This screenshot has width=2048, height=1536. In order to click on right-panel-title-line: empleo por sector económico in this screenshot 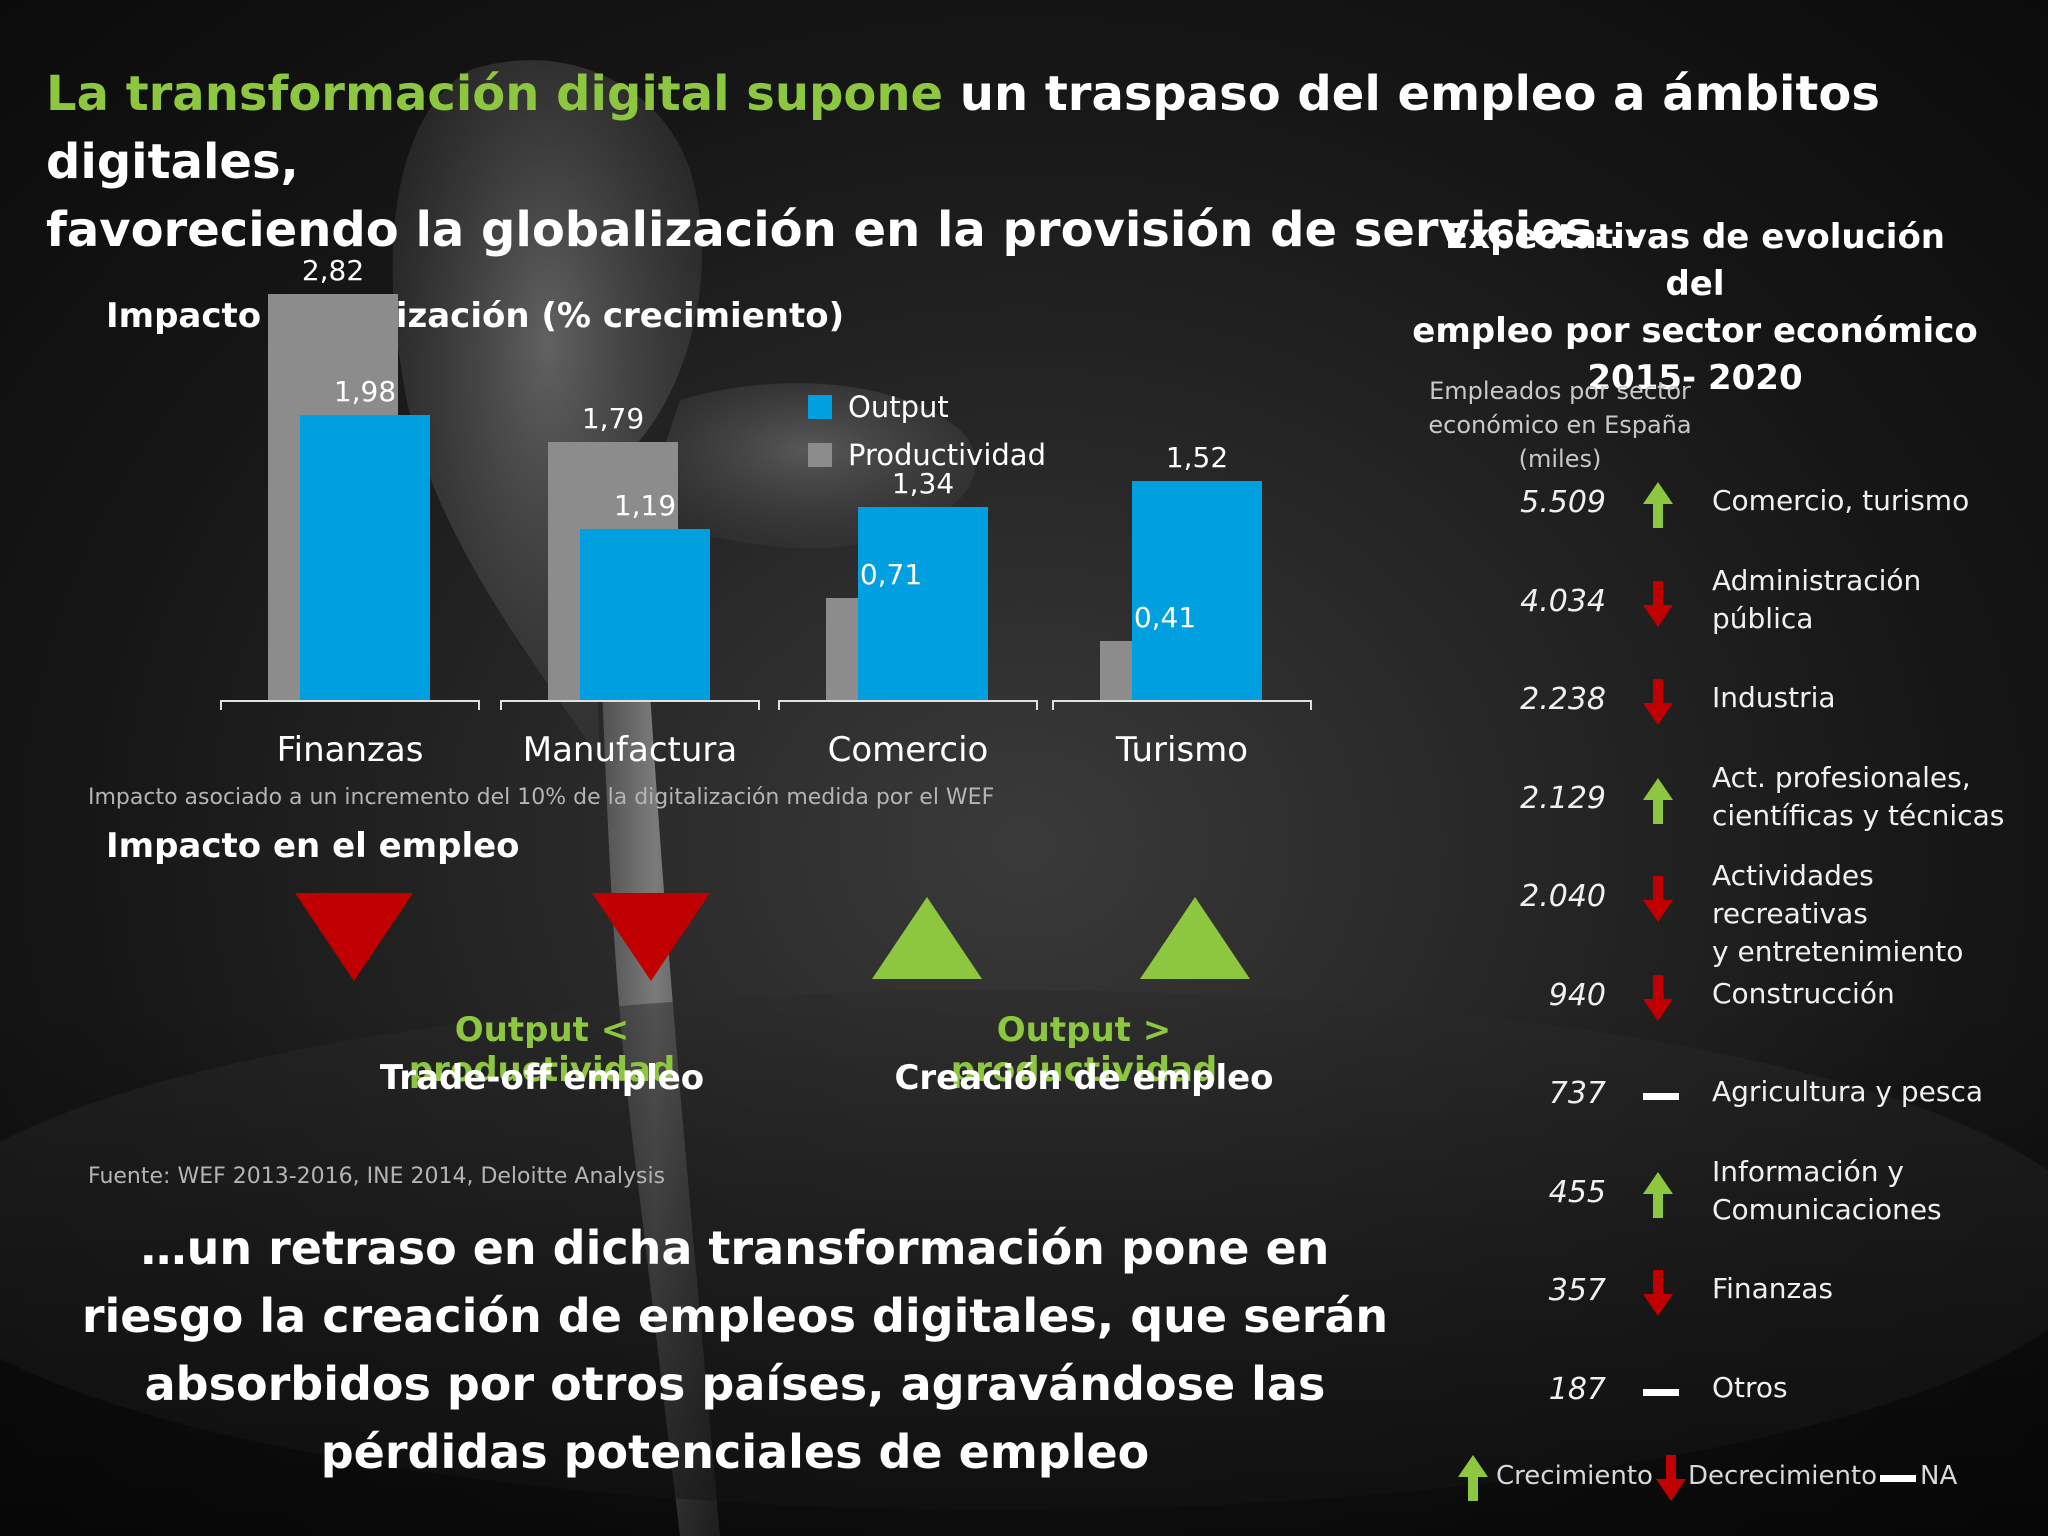, I will do `click(1695, 331)`.